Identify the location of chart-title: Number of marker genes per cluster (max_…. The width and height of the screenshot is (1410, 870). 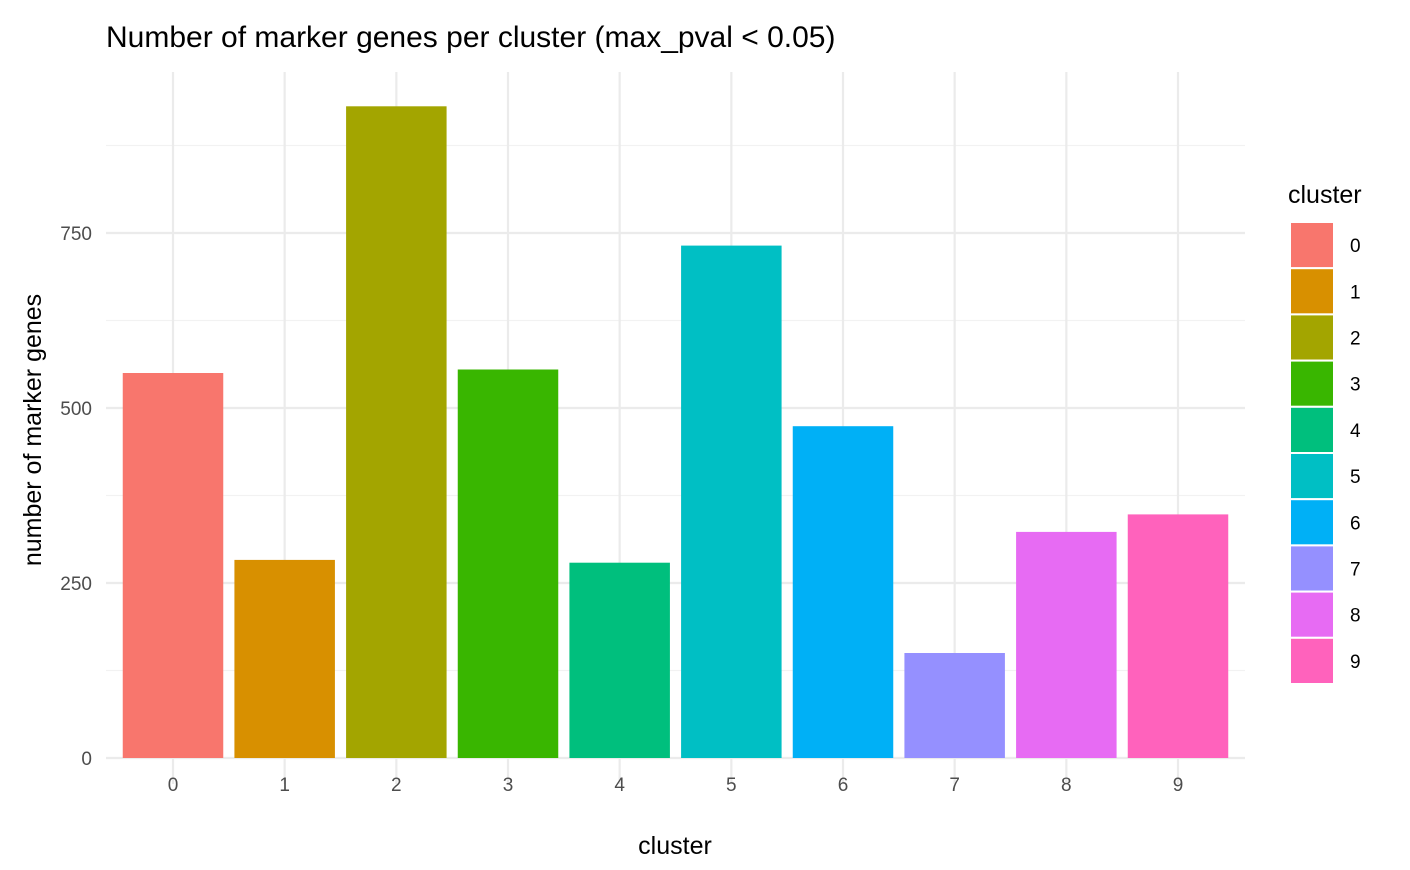
(470, 37).